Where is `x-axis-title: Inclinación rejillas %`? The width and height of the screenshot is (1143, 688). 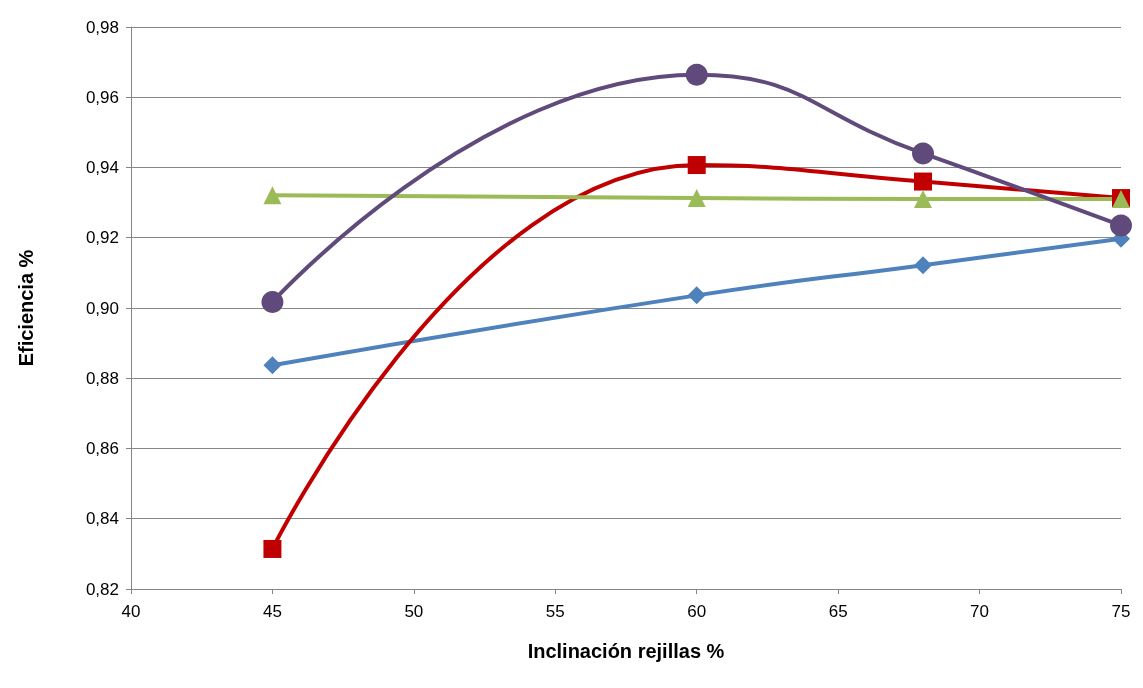 x-axis-title: Inclinación rejillas % is located at coordinates (626, 651).